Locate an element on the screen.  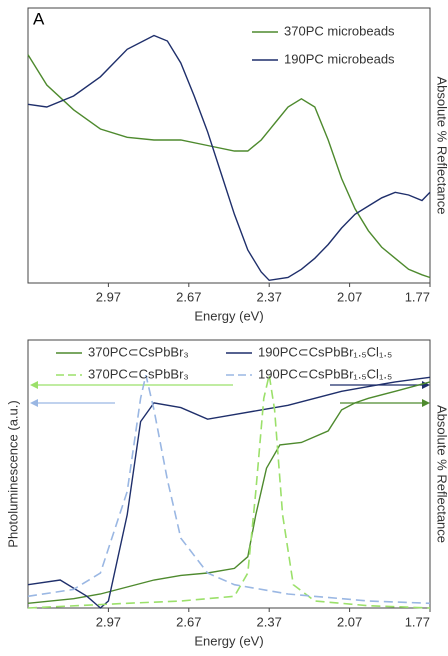
panel-label: A is located at coordinates (39, 18).